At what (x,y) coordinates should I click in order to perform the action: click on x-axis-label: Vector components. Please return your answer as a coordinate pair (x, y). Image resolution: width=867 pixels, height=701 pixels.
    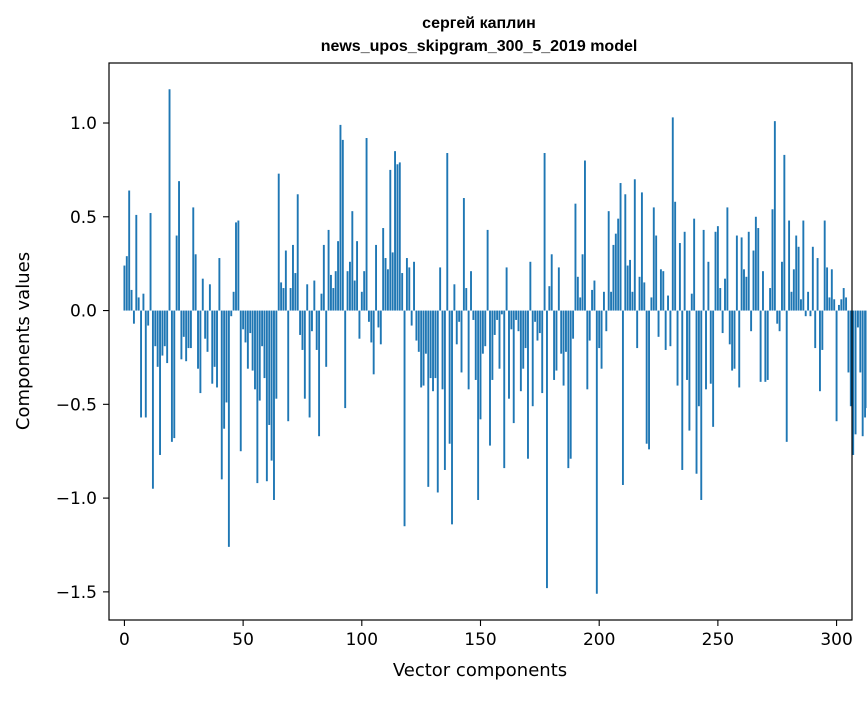
    Looking at the image, I should click on (480, 670).